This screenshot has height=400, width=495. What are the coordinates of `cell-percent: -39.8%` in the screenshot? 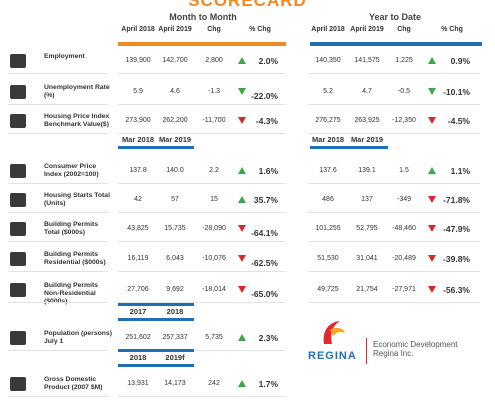 It's located at (456, 259).